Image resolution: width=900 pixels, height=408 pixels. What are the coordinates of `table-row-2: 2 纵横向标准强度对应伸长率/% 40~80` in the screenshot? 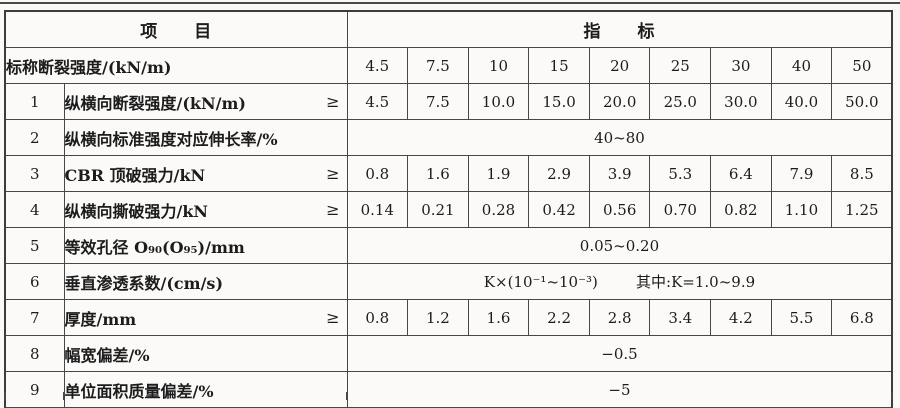 It's located at (448, 137).